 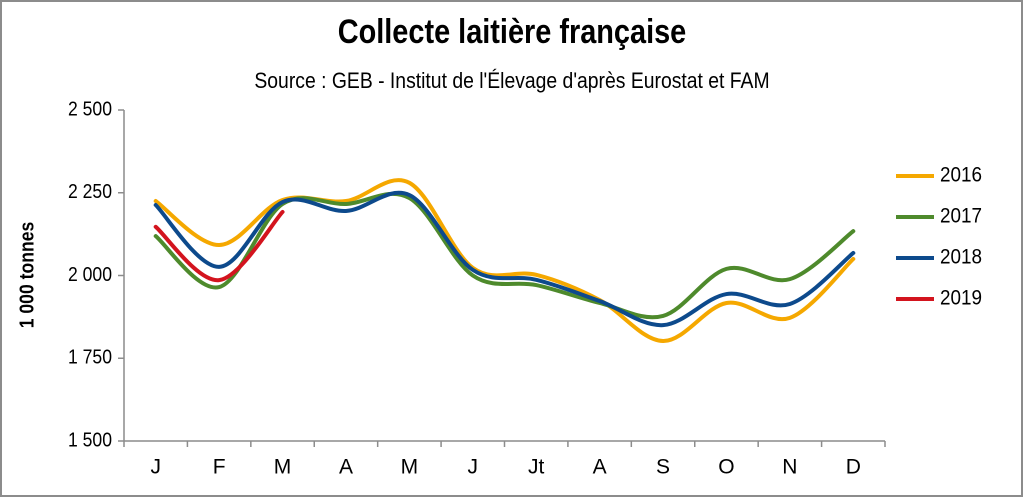 I want to click on x-tick-label: F, so click(x=219, y=467).